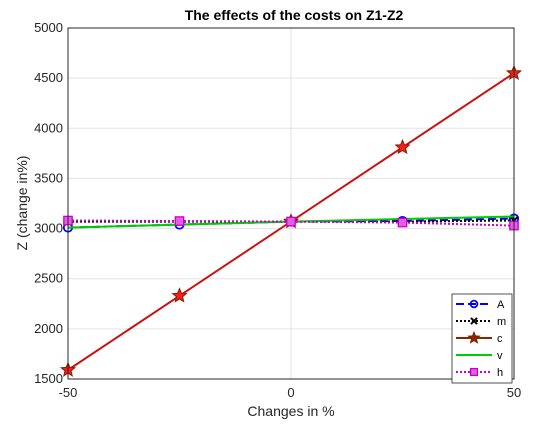  Describe the element at coordinates (500, 339) in the screenshot. I see `legend-label: c` at that location.